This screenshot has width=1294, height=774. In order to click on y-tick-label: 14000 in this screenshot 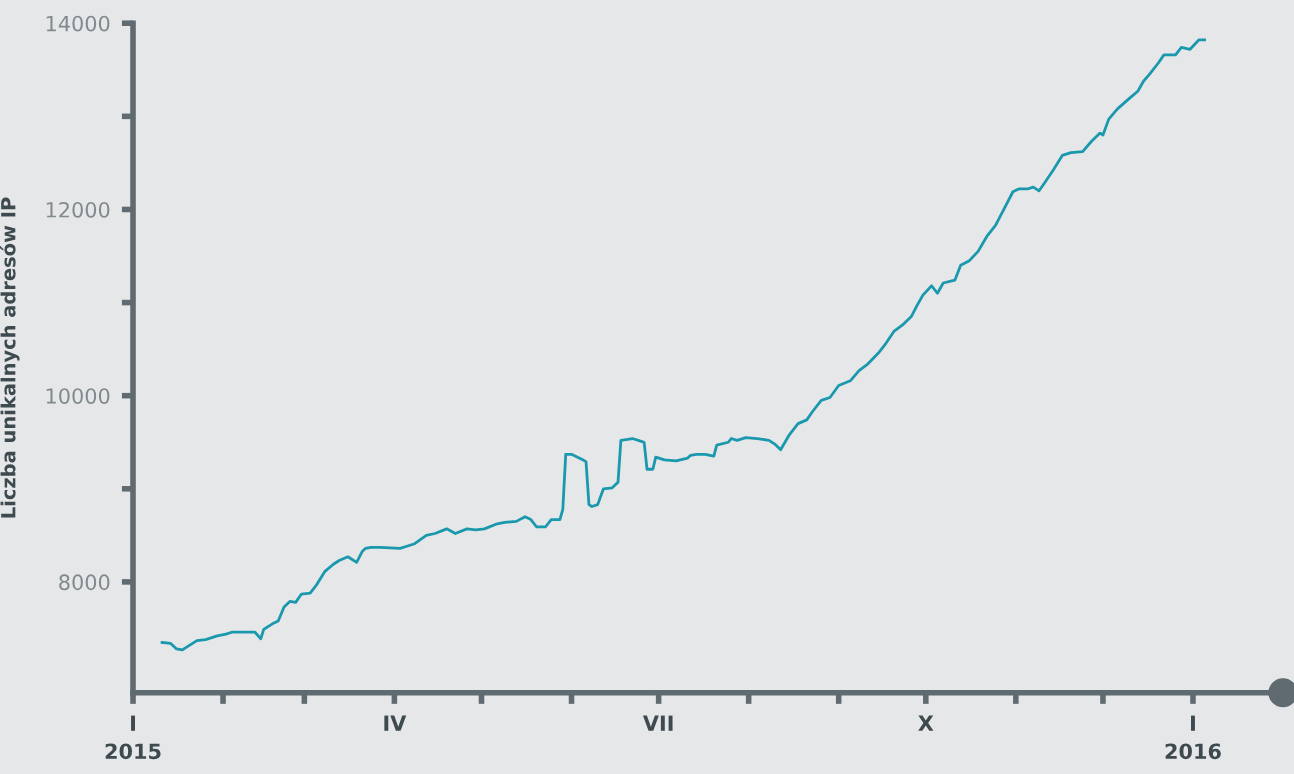, I will do `click(78, 23)`.